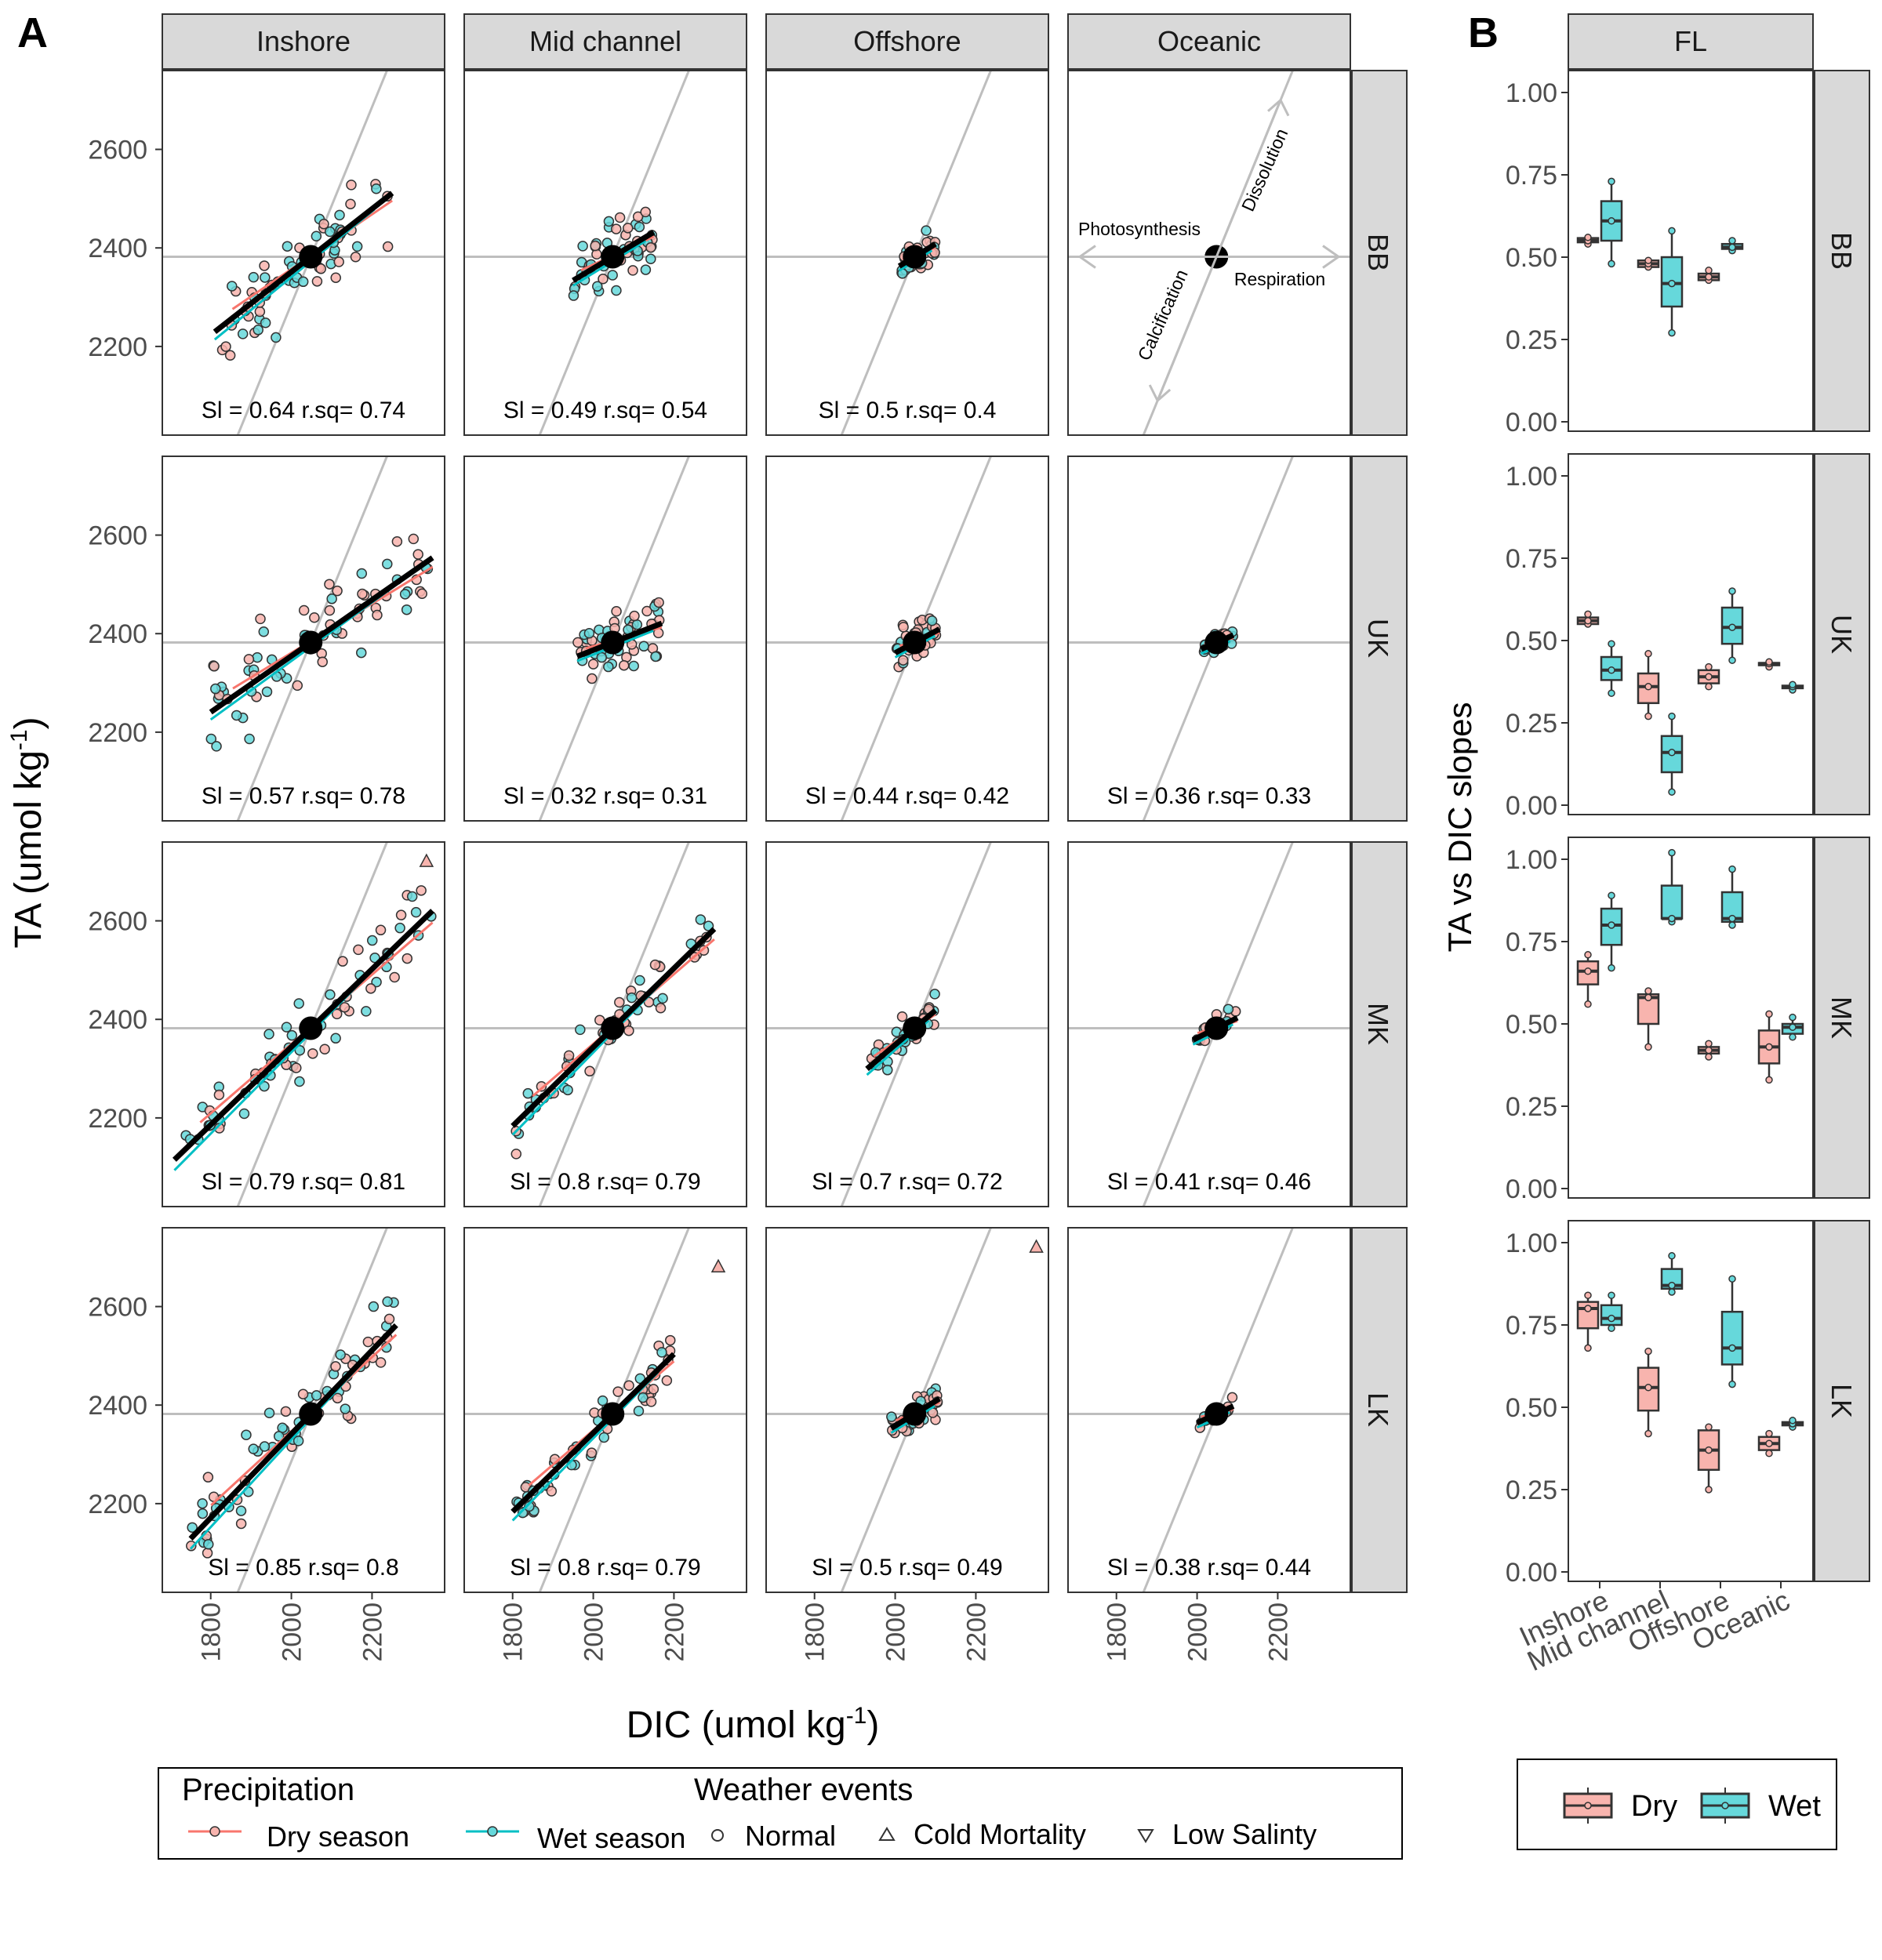 Image resolution: width=1882 pixels, height=1960 pixels. I want to click on box-offshore-wet, so click(1732, 625).